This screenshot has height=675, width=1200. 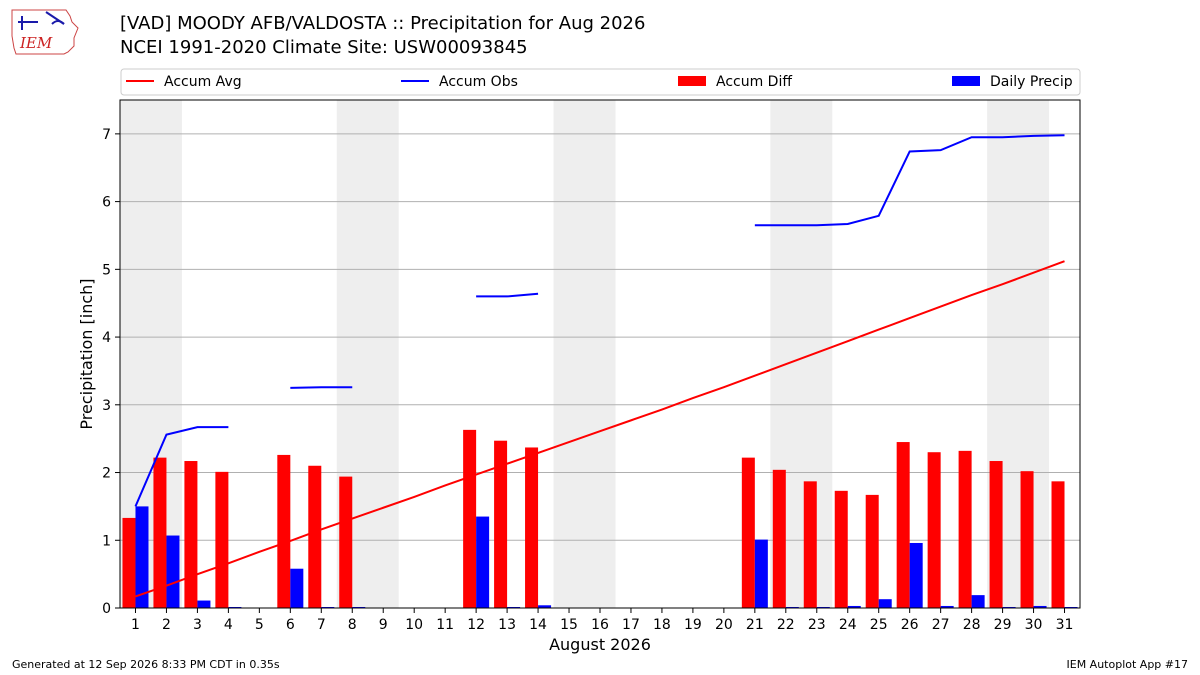 I want to click on x-tick-label: 6, so click(x=290, y=625).